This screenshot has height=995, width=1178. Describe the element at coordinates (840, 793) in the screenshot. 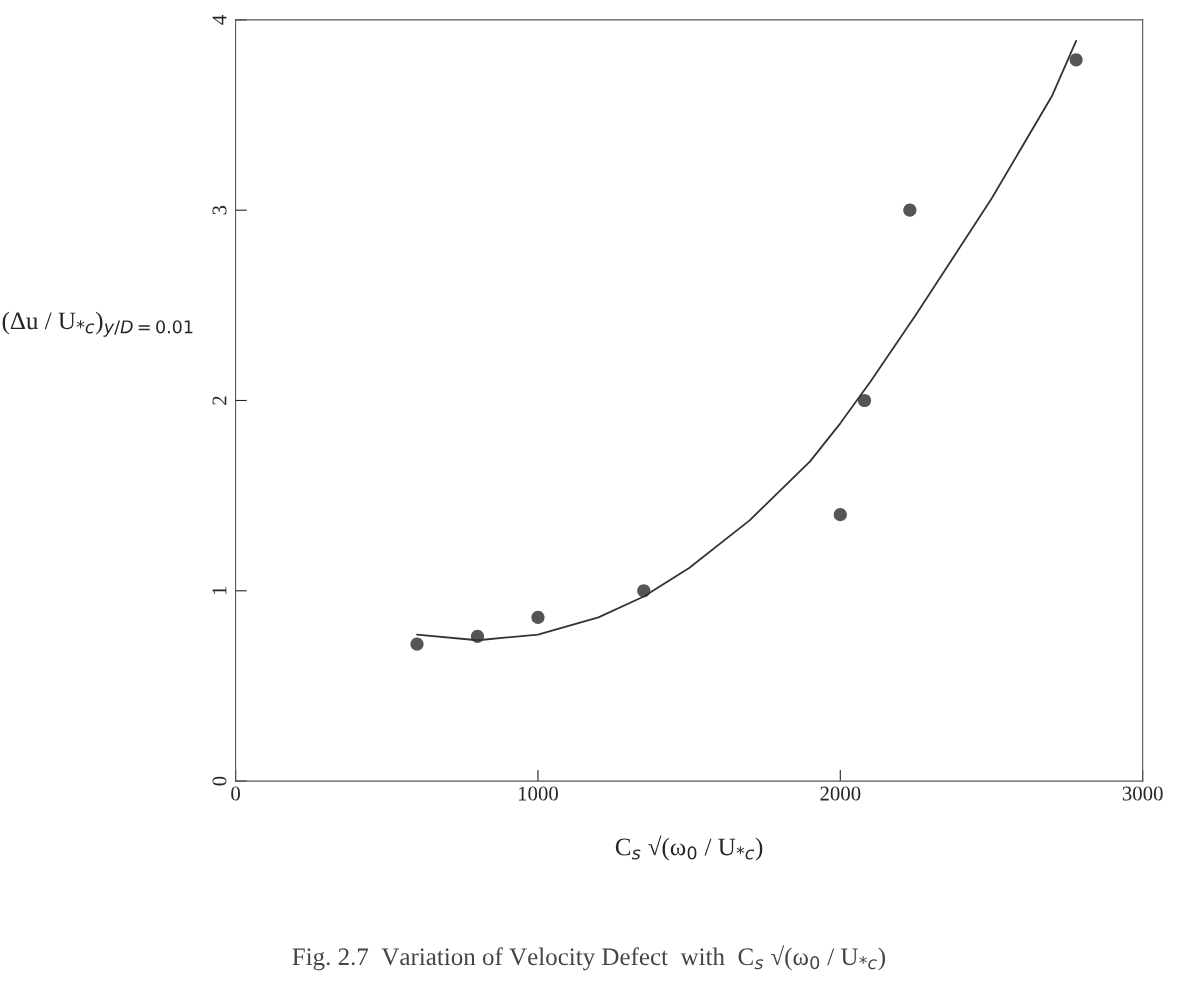

I see `x-tick-label: 2000` at that location.